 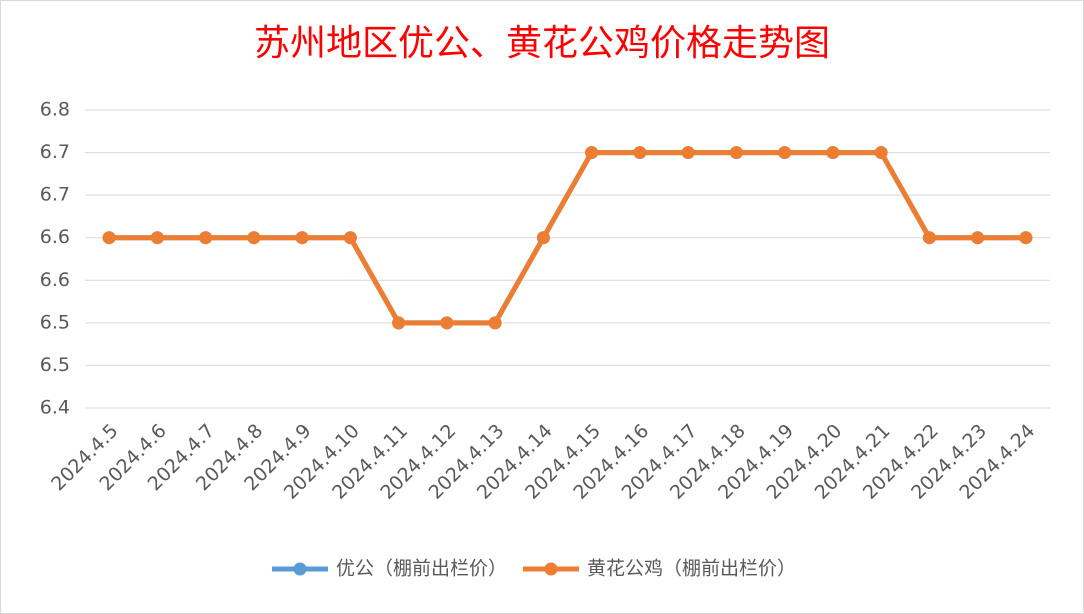 I want to click on chart-title: 苏州地区优公、黄花公鸡价格走势图, so click(x=542, y=43).